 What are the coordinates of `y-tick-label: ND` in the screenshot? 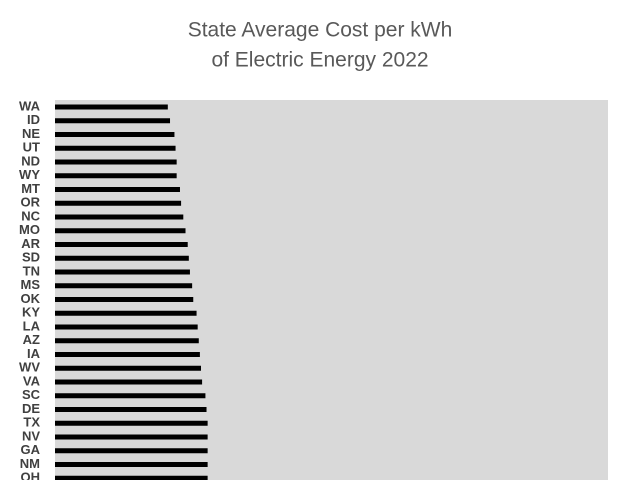 It's located at (30, 160).